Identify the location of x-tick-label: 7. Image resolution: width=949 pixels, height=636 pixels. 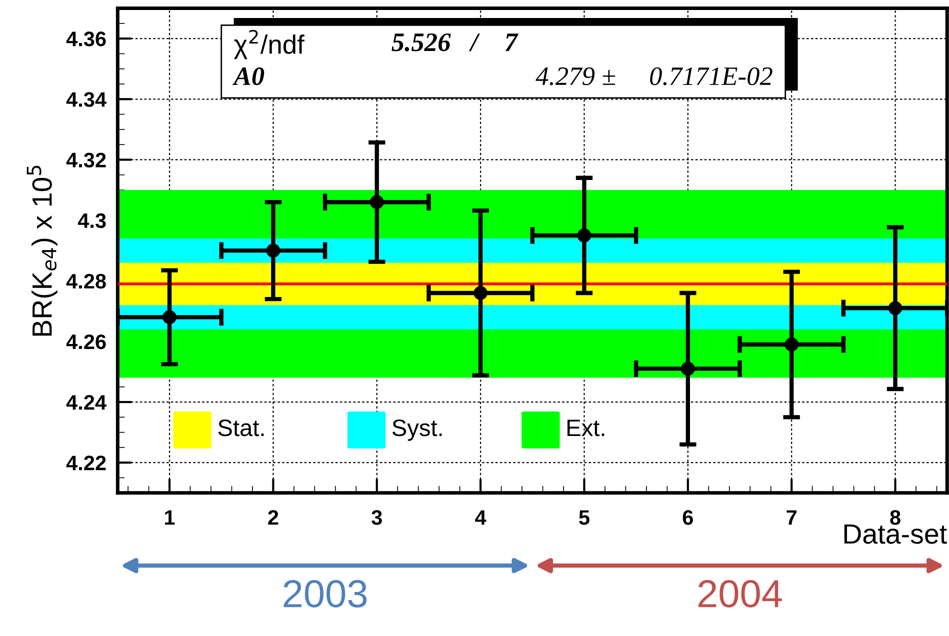
(791, 517).